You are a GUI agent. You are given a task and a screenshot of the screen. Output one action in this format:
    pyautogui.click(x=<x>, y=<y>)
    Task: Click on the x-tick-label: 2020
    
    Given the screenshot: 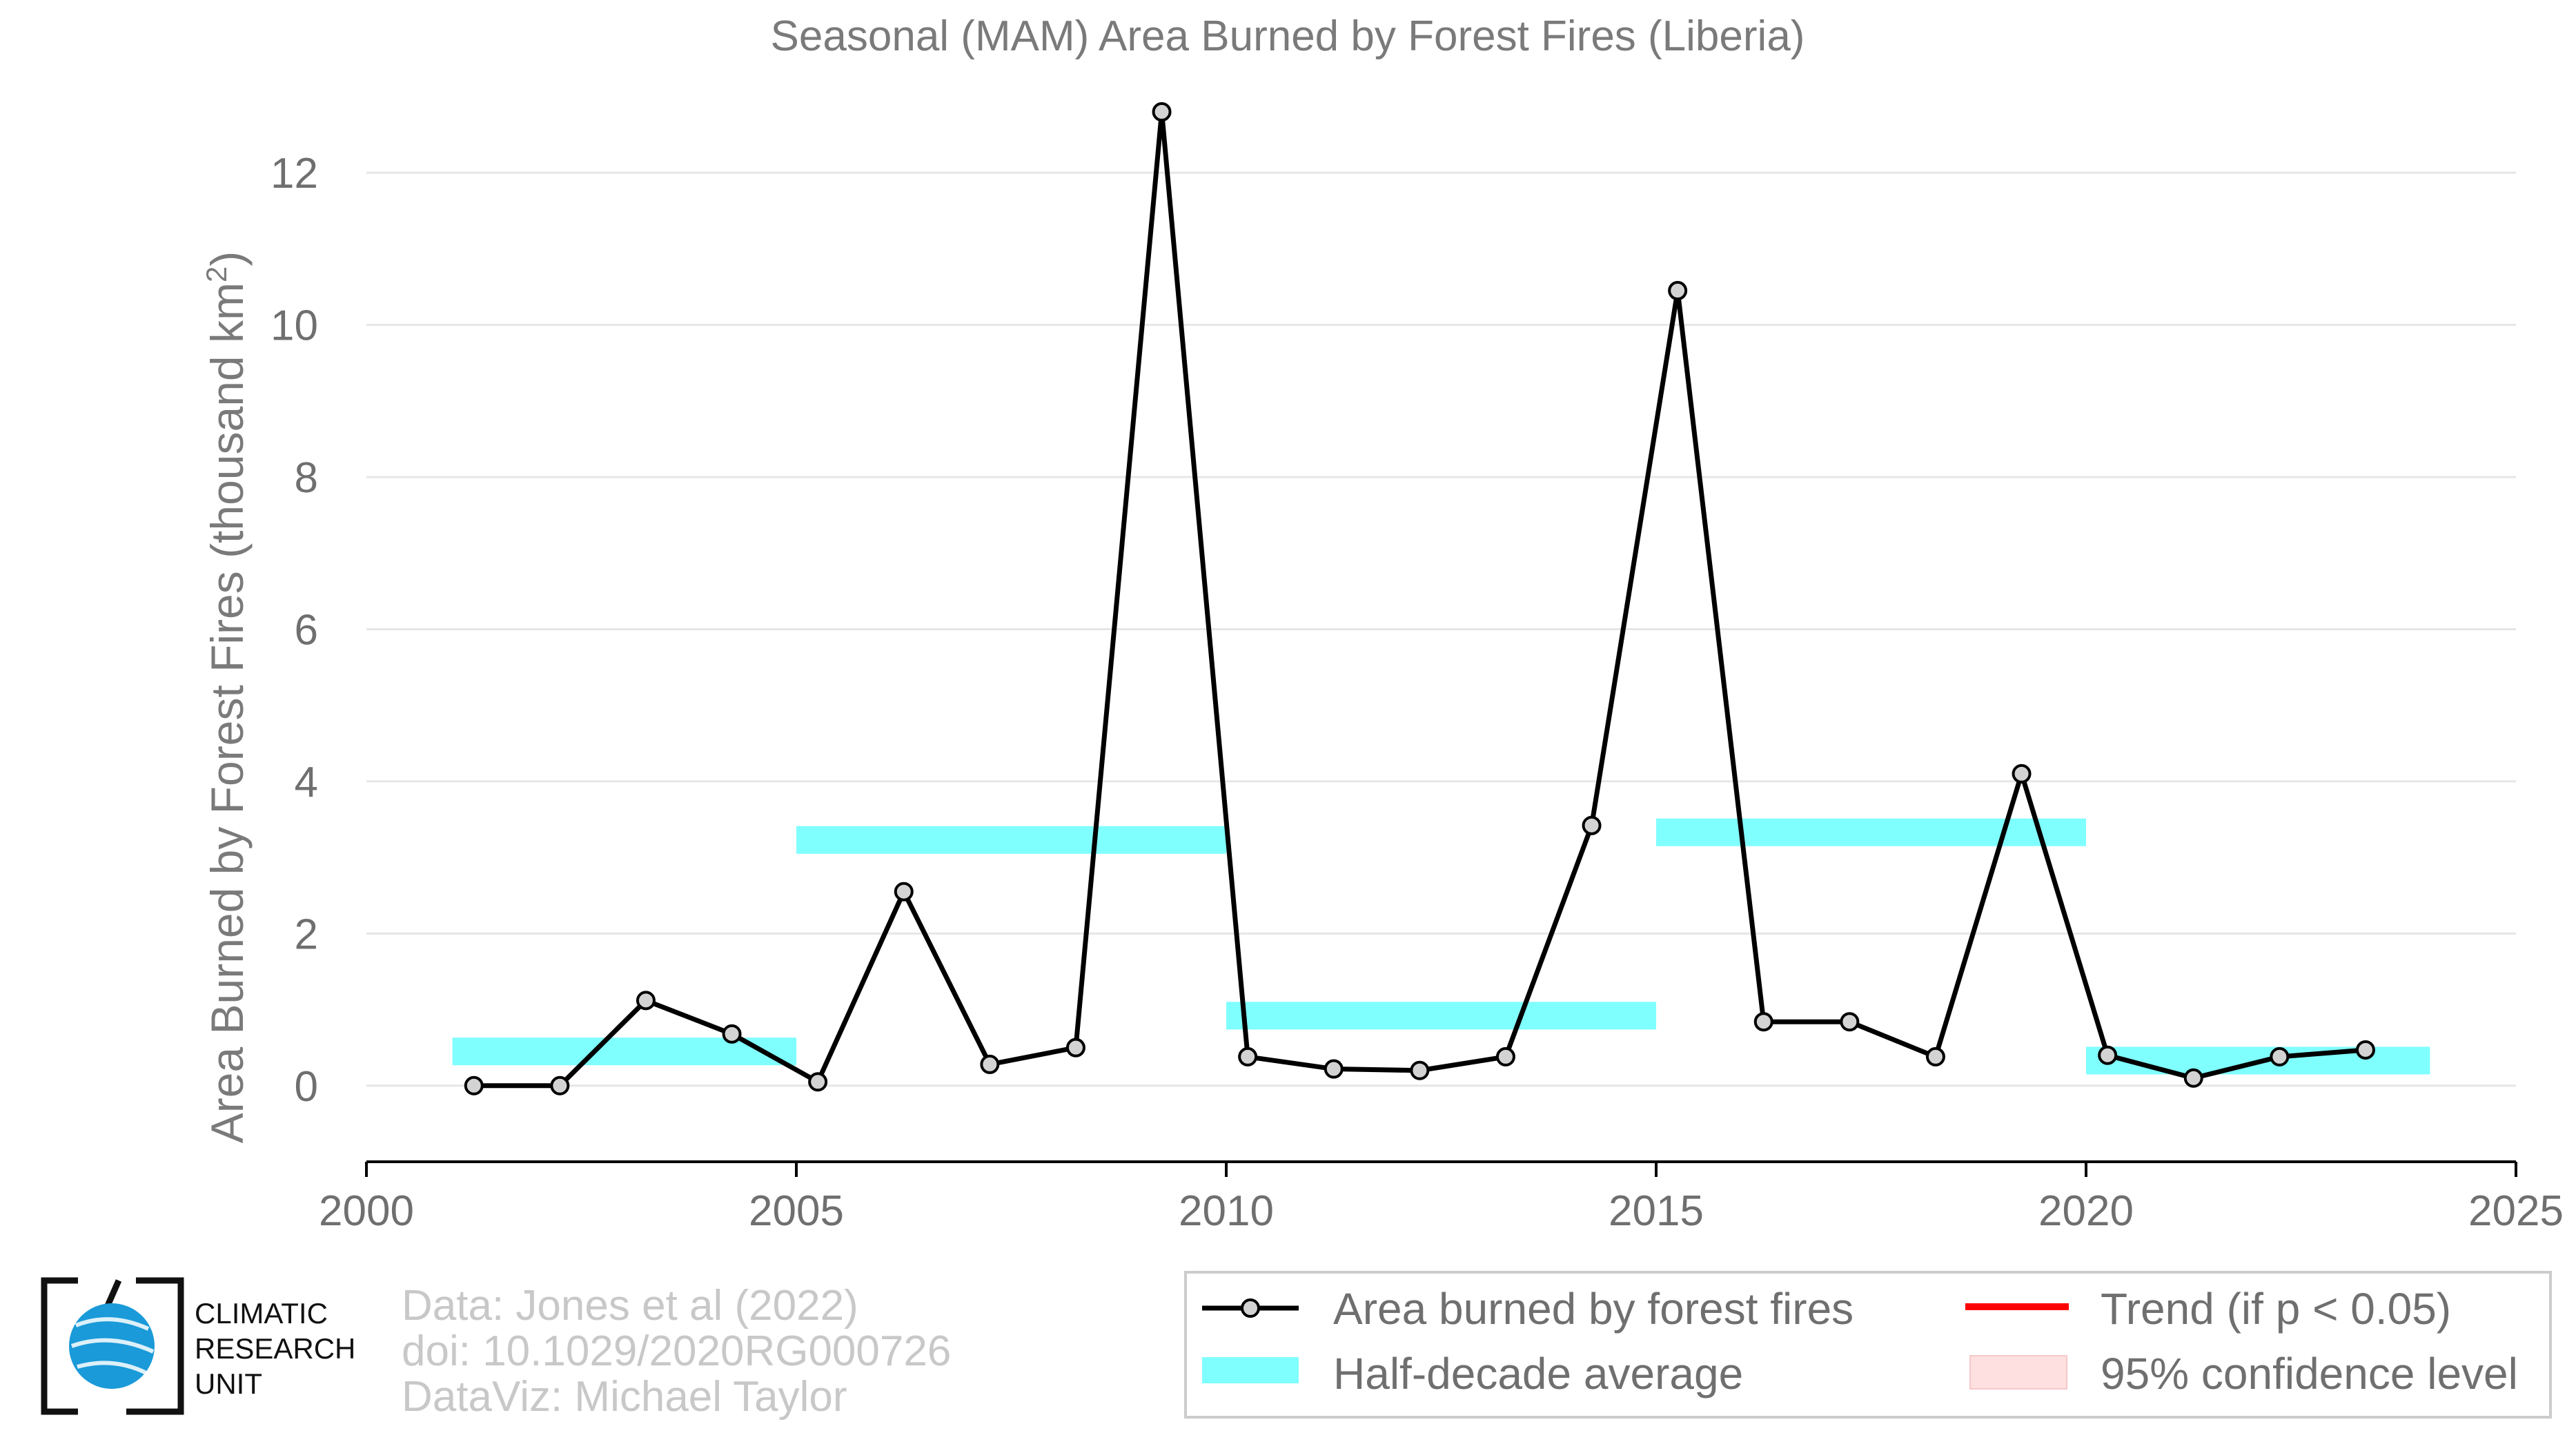 What is the action you would take?
    pyautogui.click(x=2086, y=1211)
    